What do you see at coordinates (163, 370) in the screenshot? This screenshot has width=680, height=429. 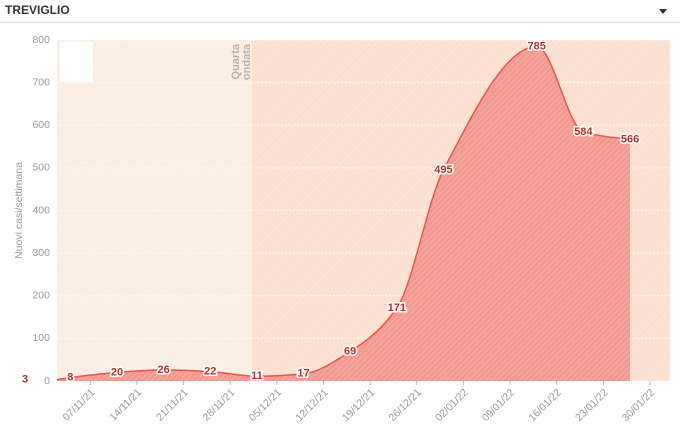 I see `value-label: 26` at bounding box center [163, 370].